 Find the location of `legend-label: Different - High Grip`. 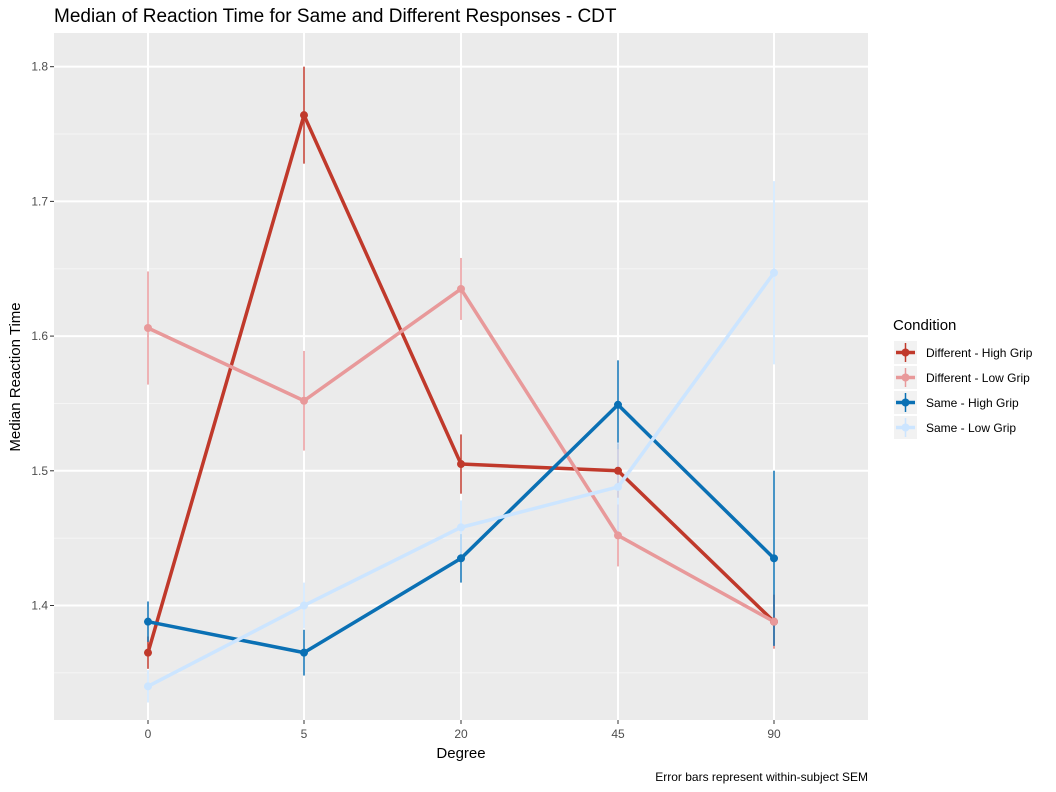

legend-label: Different - High Grip is located at coordinates (979, 353).